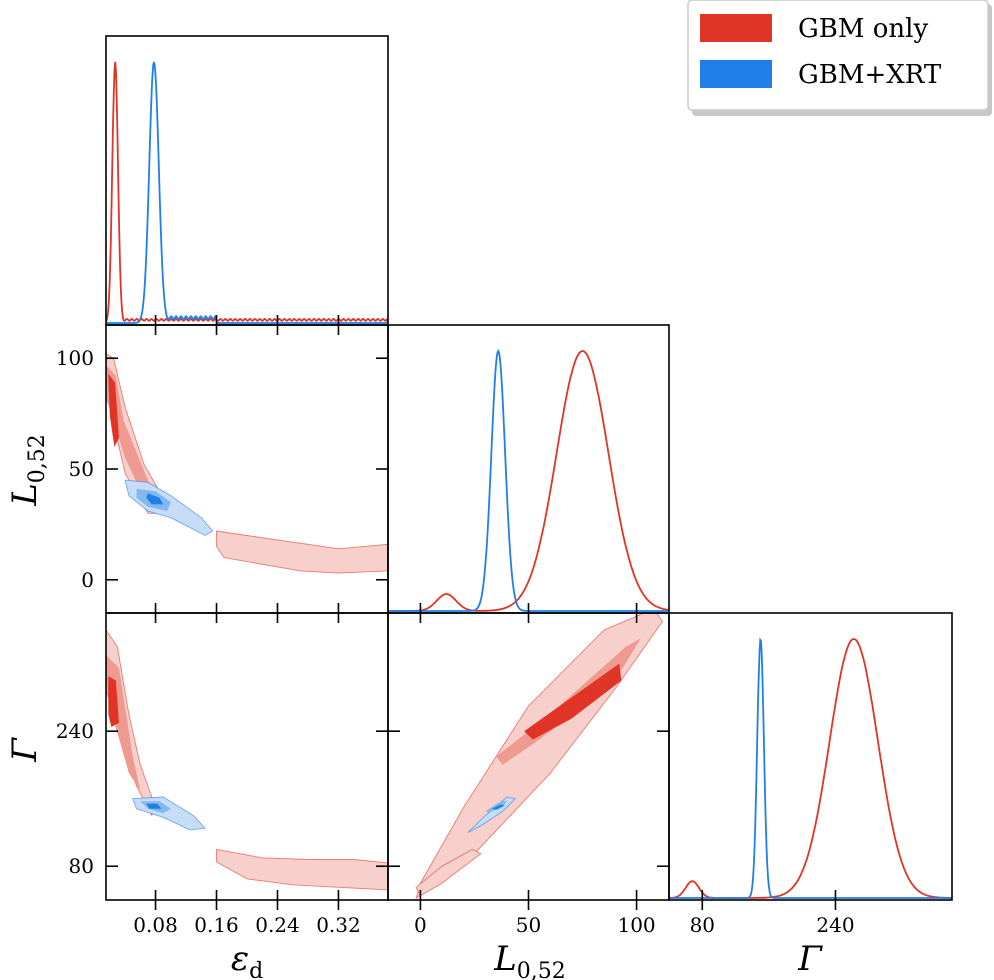 Image resolution: width=994 pixels, height=980 pixels. I want to click on marginal-G-gbm-xrt, so click(810, 768).